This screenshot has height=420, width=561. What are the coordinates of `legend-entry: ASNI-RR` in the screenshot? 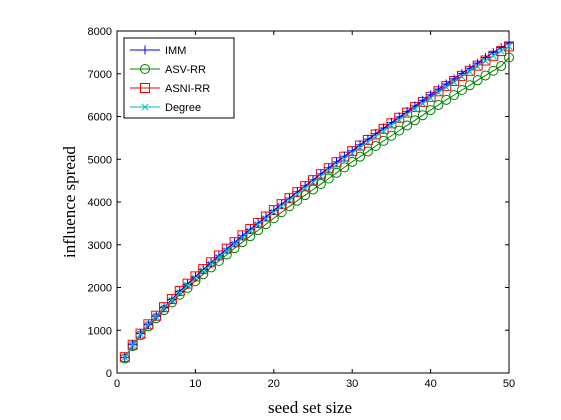 It's located at (170, 89).